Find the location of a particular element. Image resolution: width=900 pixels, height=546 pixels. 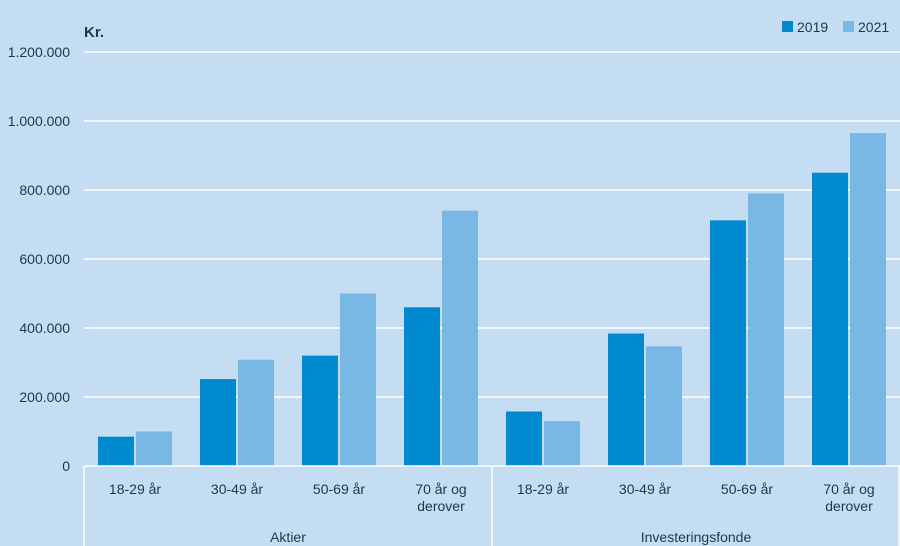

y-axis-label: Kr. is located at coordinates (94, 32).